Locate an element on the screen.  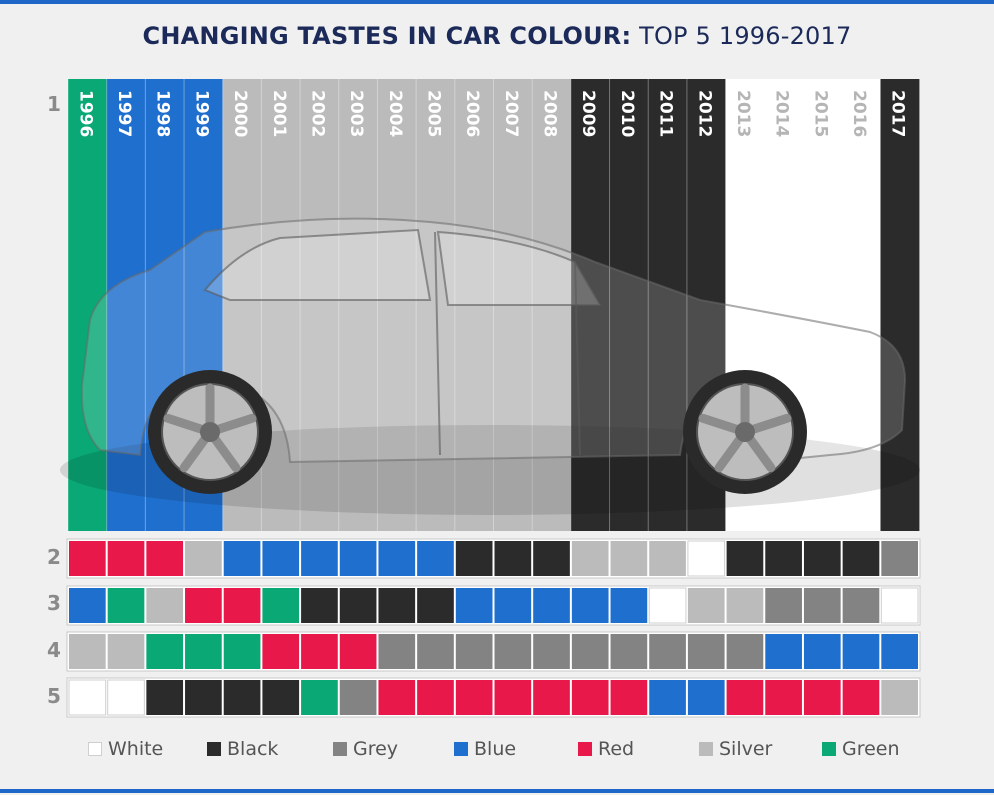
legend-item-white: White is located at coordinates (125, 749).